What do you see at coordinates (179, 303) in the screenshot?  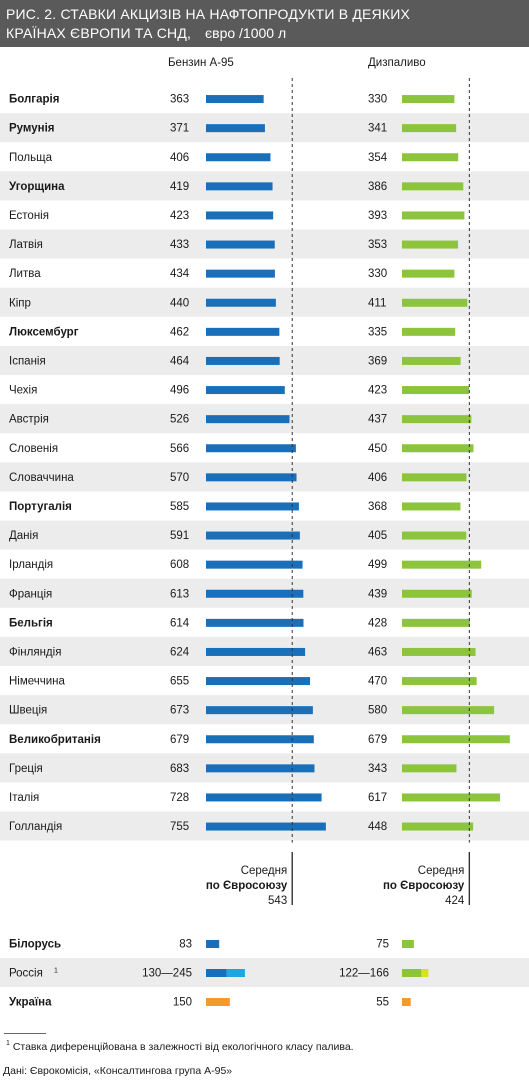 I see `petrol-value-label: 440` at bounding box center [179, 303].